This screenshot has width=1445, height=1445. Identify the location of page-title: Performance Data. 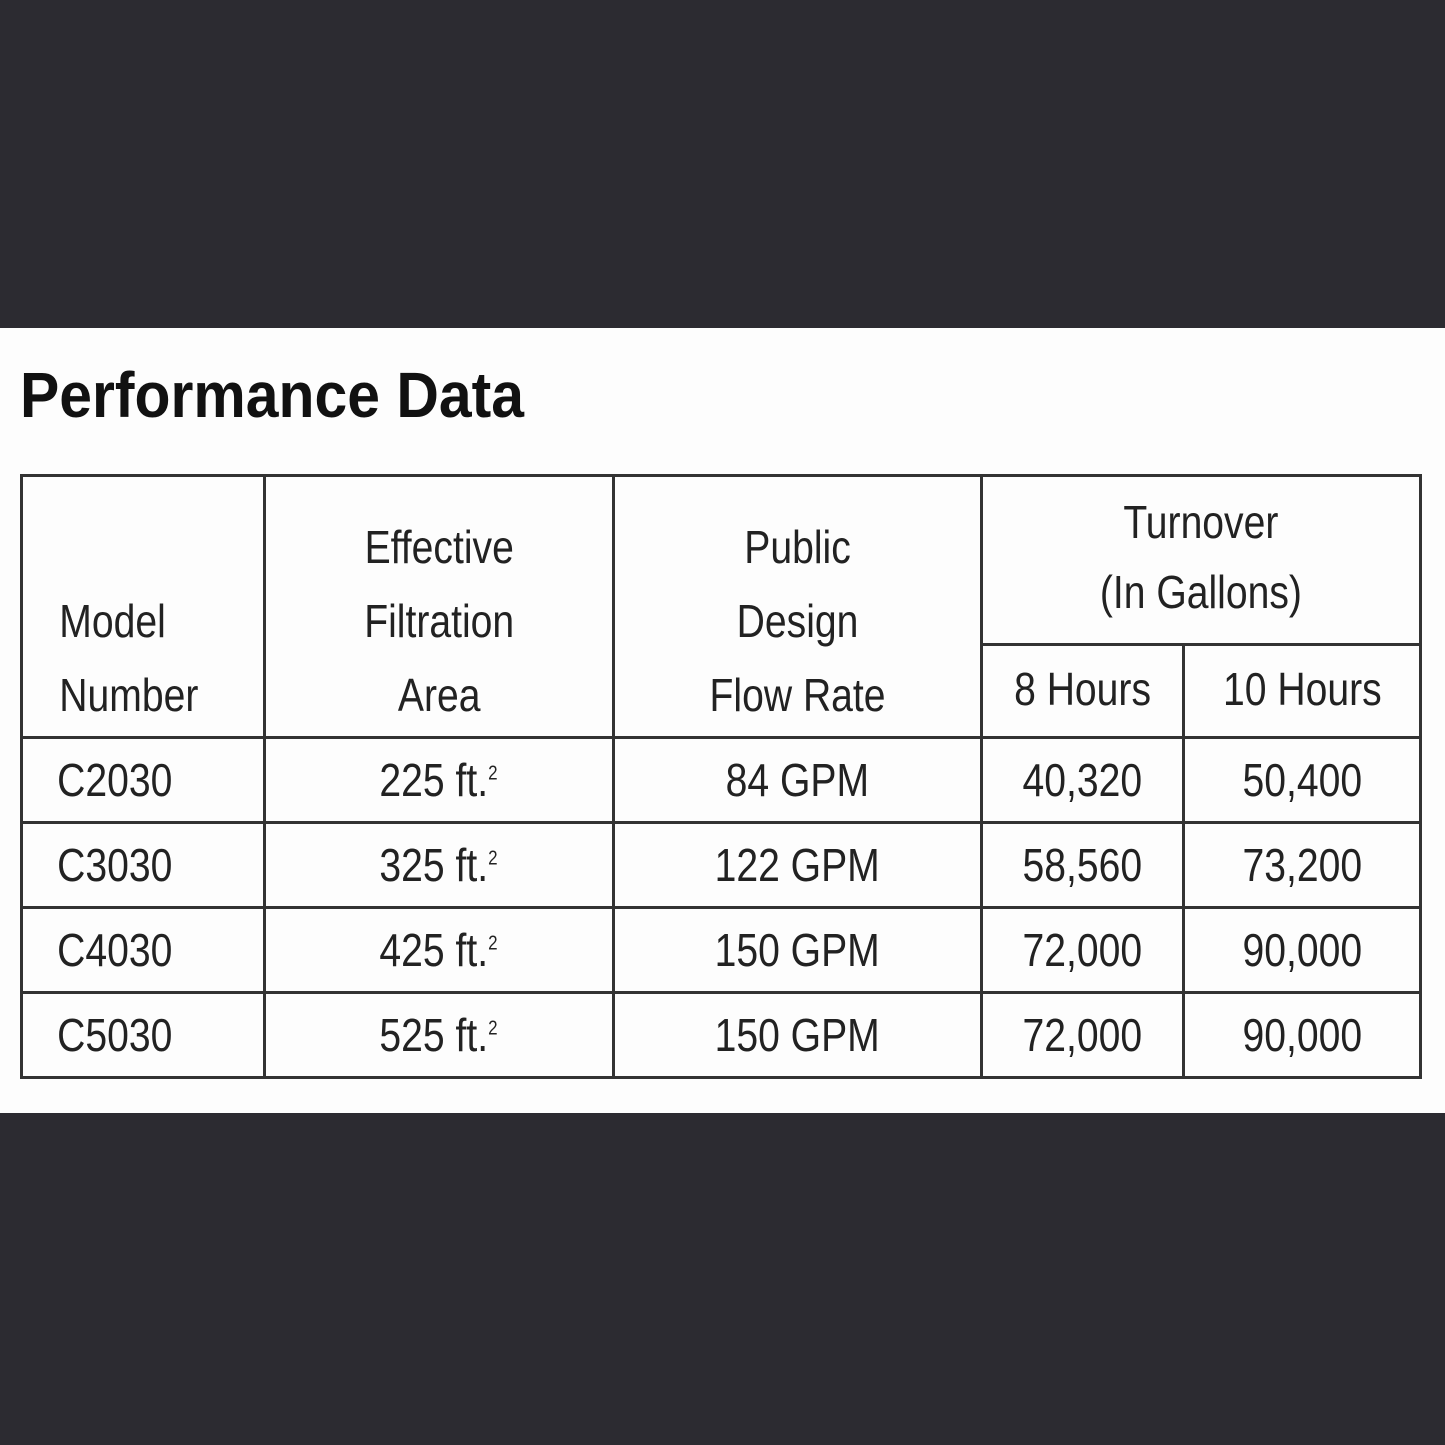
(272, 395).